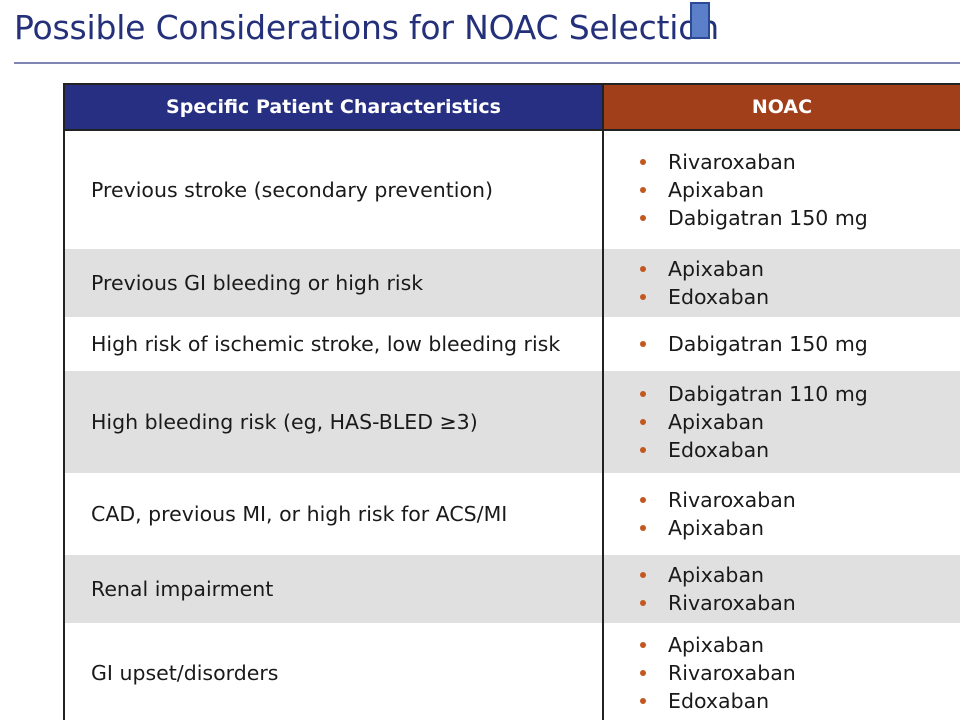 The height and width of the screenshot is (720, 960). What do you see at coordinates (768, 394) in the screenshot?
I see `noac-name: Dabigatran 110 mg` at bounding box center [768, 394].